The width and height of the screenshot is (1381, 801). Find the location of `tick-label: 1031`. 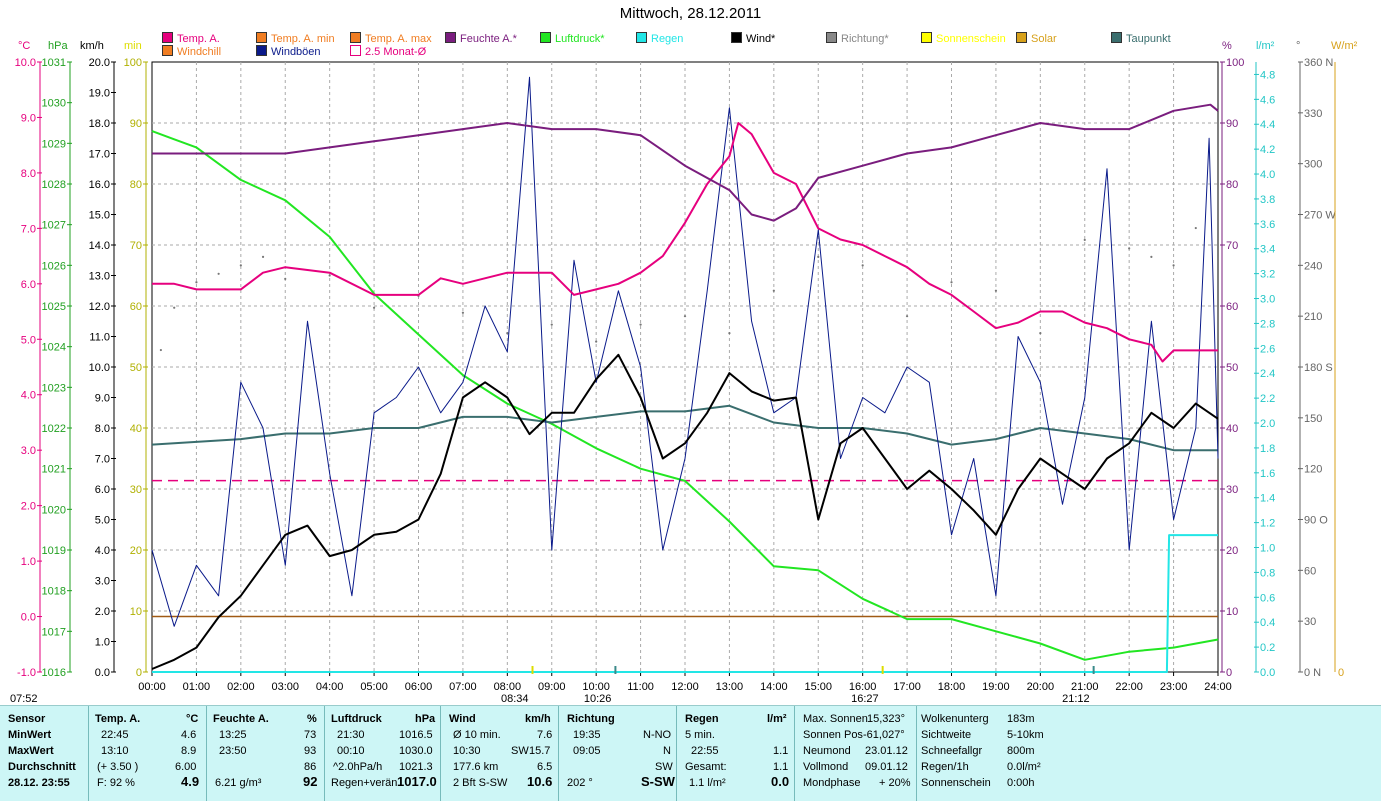

tick-label: 1031 is located at coordinates (54, 63).